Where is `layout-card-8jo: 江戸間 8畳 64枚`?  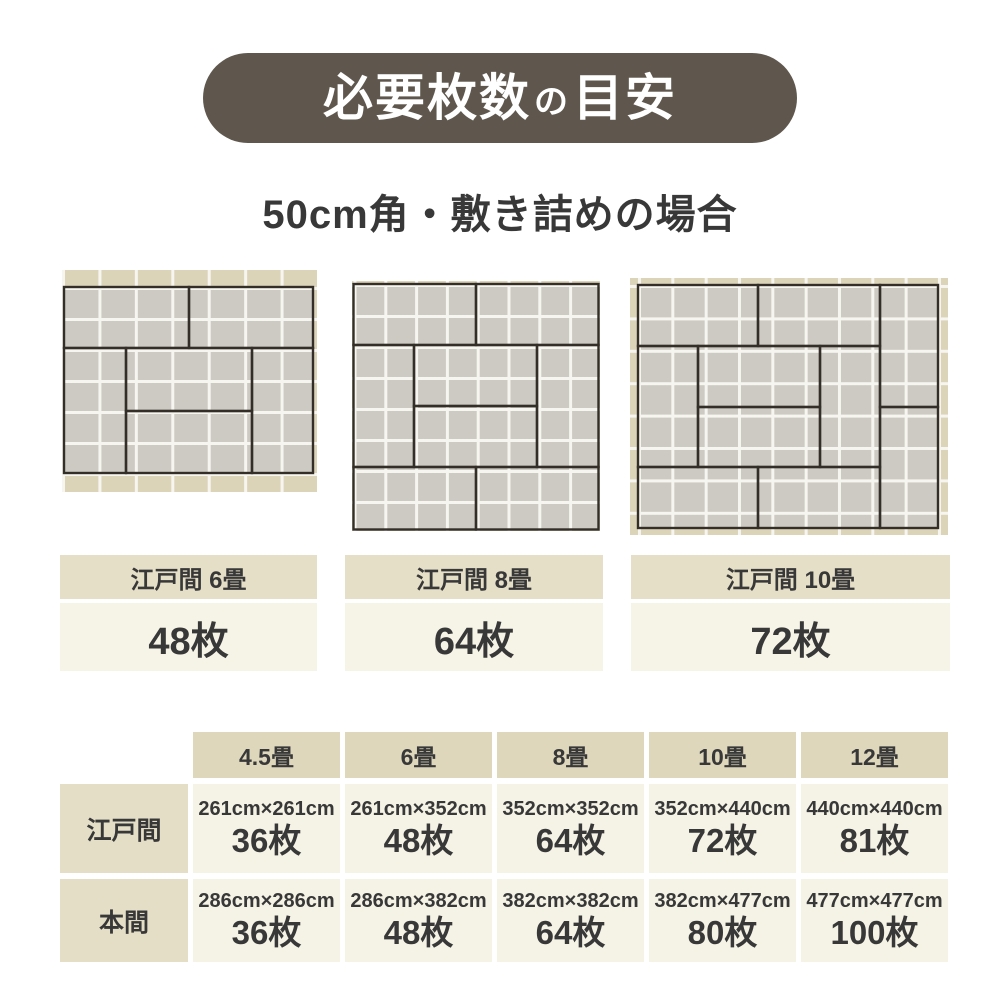 layout-card-8jo: 江戸間 8畳 64枚 is located at coordinates (474, 613).